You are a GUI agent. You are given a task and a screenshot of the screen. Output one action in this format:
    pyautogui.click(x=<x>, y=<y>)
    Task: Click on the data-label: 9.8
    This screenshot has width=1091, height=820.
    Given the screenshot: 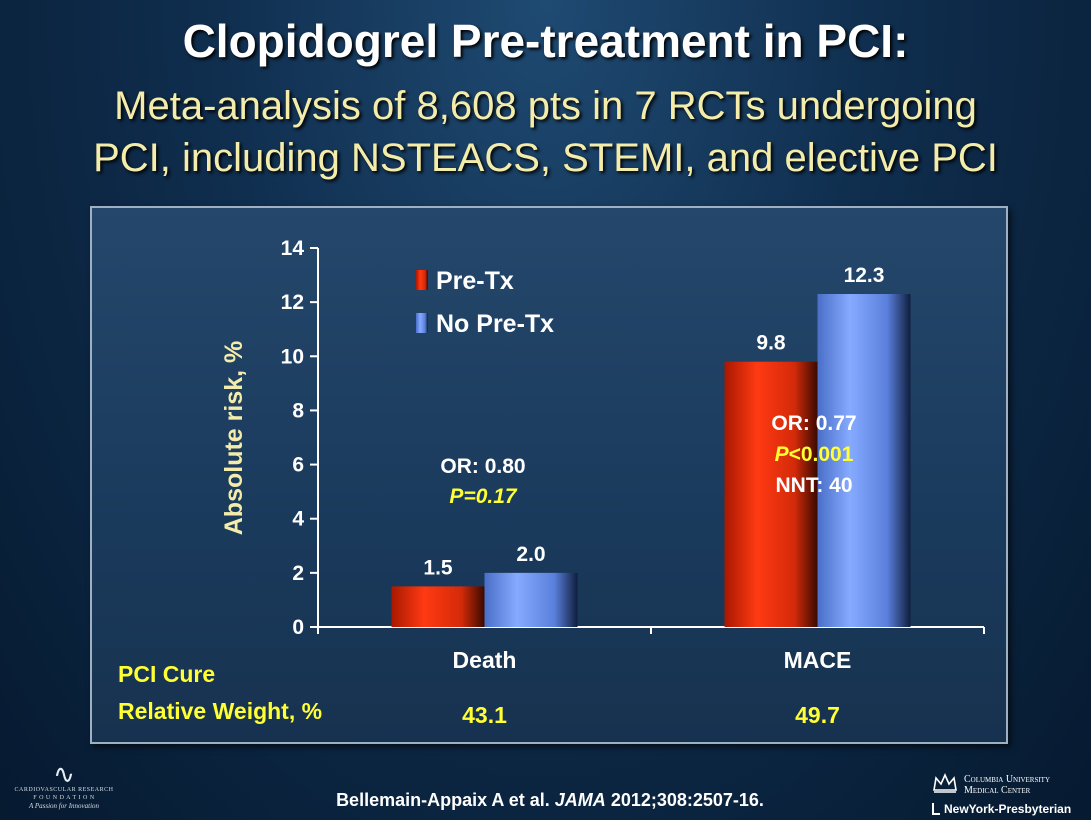 What is the action you would take?
    pyautogui.click(x=771, y=343)
    